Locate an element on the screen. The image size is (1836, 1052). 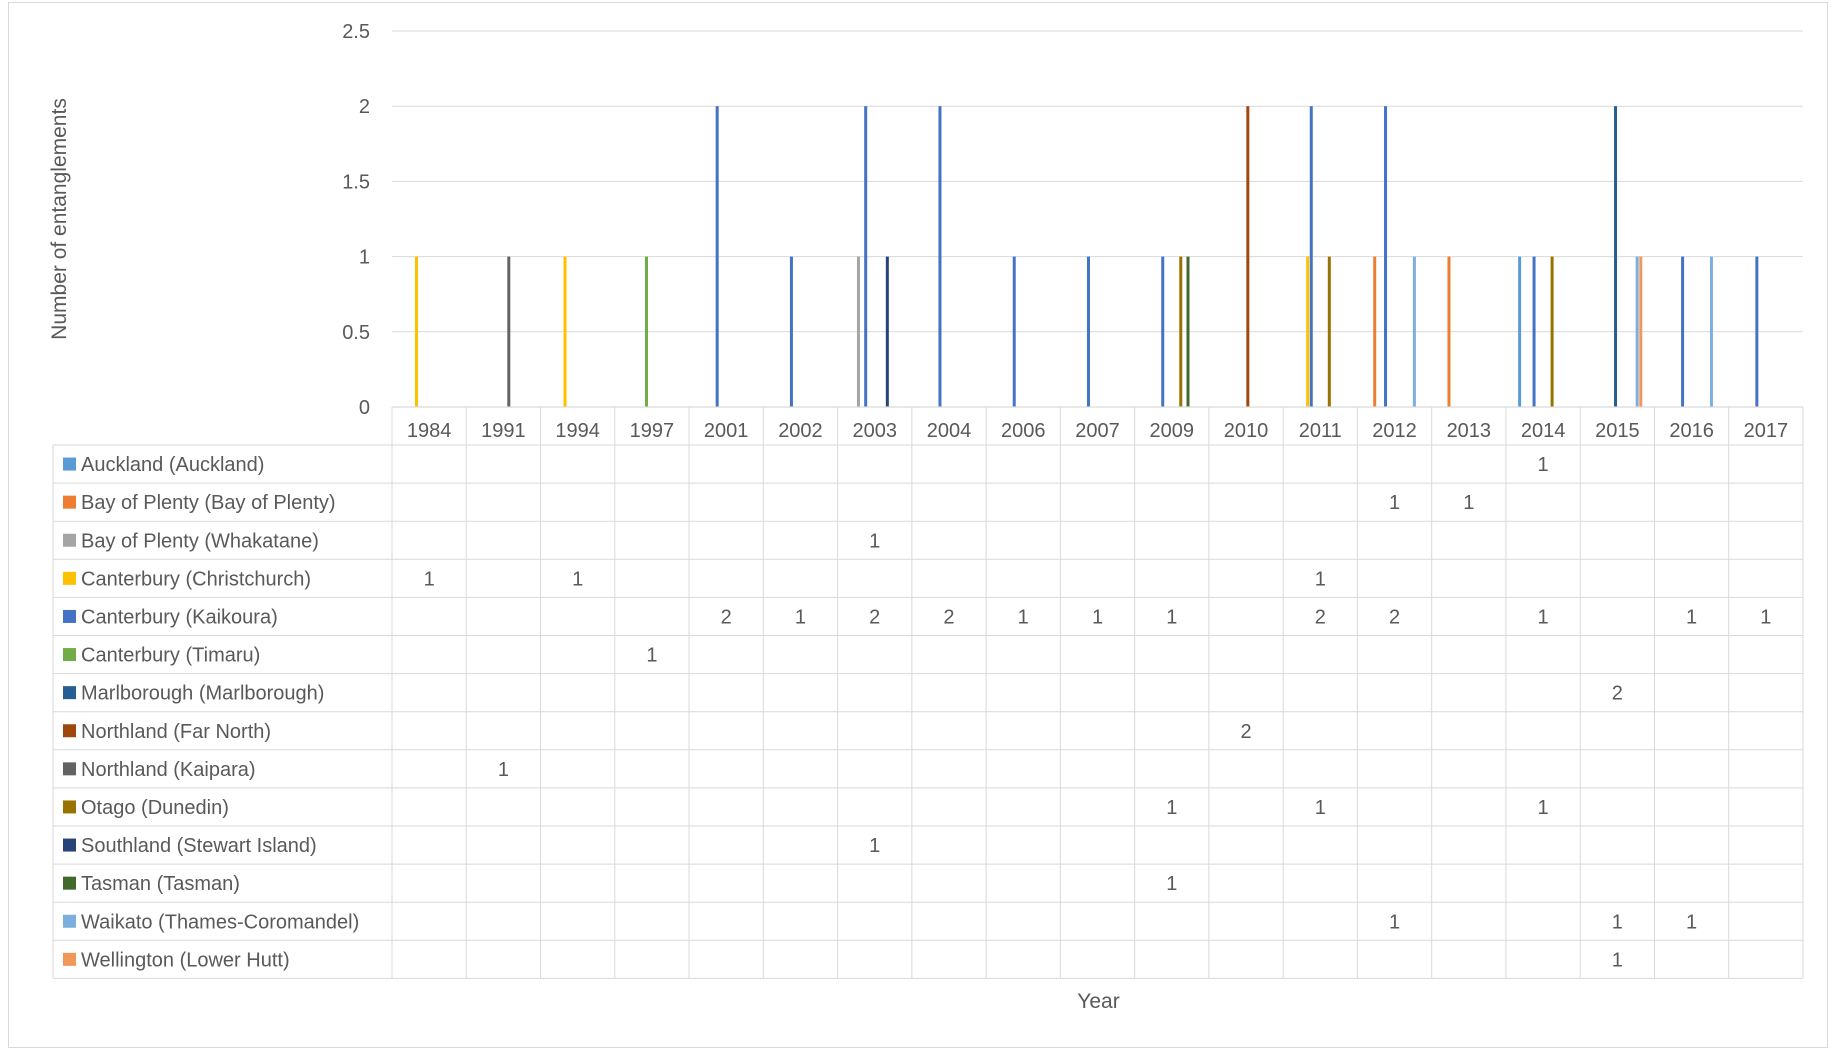
x-tick-label: 1994 is located at coordinates (577, 431).